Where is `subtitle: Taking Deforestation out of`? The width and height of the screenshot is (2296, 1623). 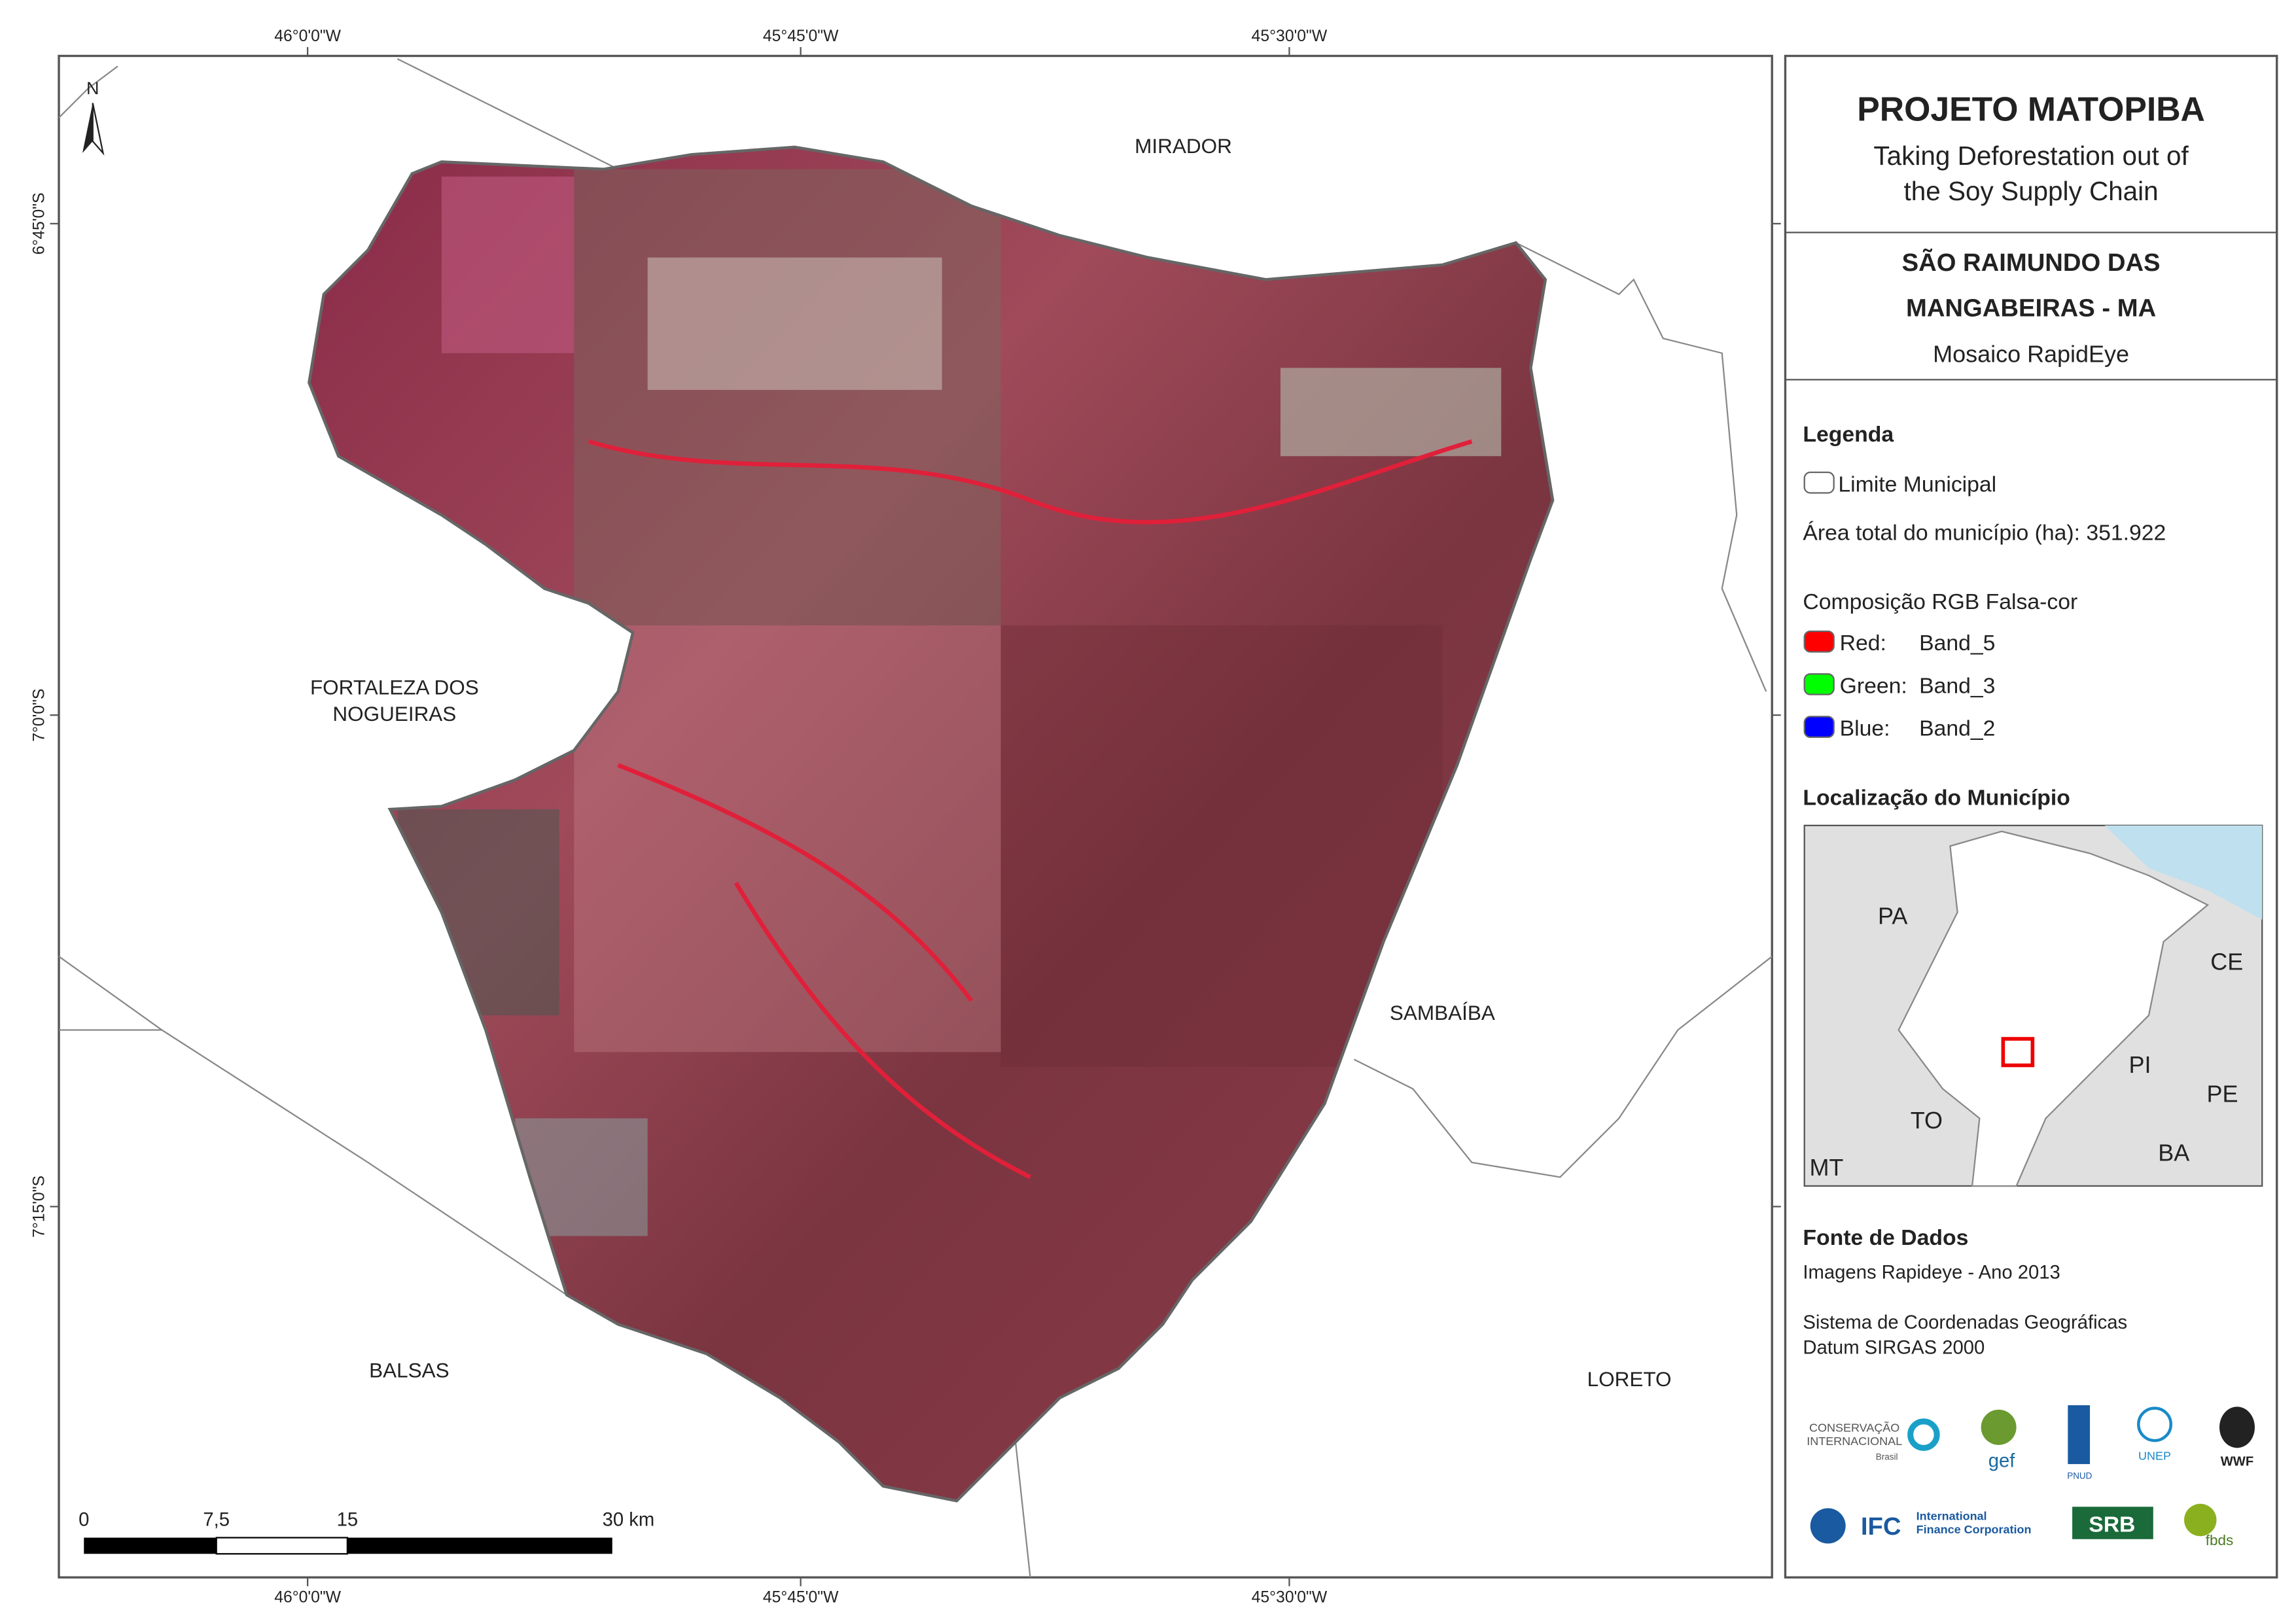 subtitle: Taking Deforestation out of is located at coordinates (2031, 156).